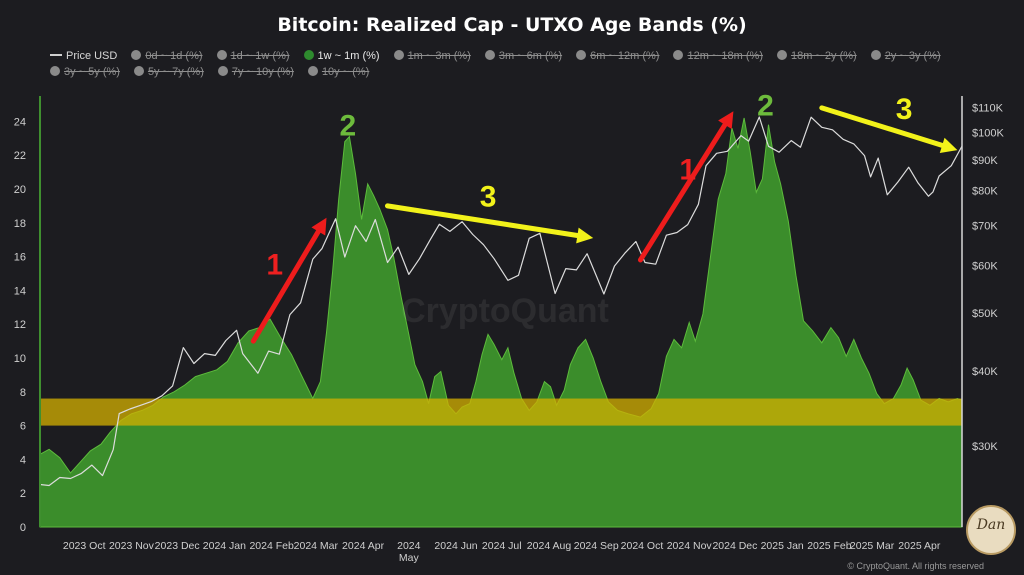 This screenshot has height=575, width=1024. Describe the element at coordinates (985, 267) in the screenshot. I see `y-right-tick-label: $60K` at that location.